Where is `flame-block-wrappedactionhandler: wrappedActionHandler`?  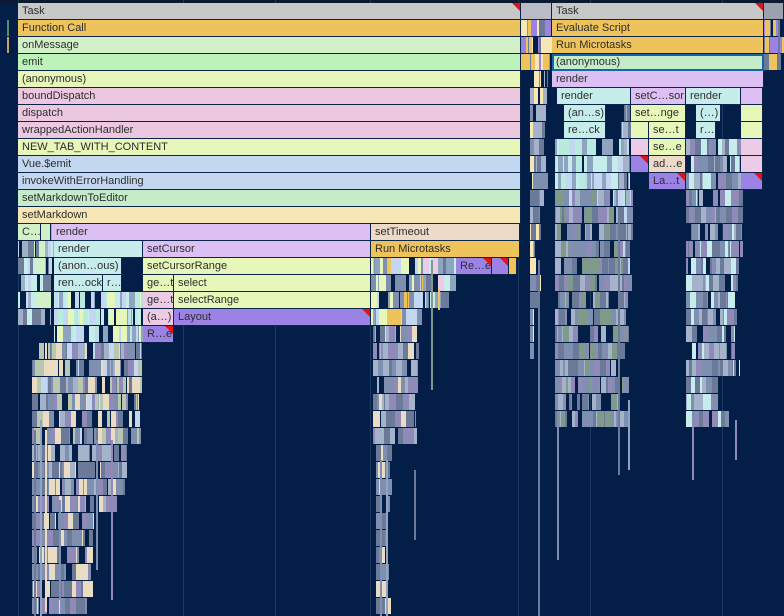 flame-block-wrappedactionhandler: wrappedActionHandler is located at coordinates (269, 130).